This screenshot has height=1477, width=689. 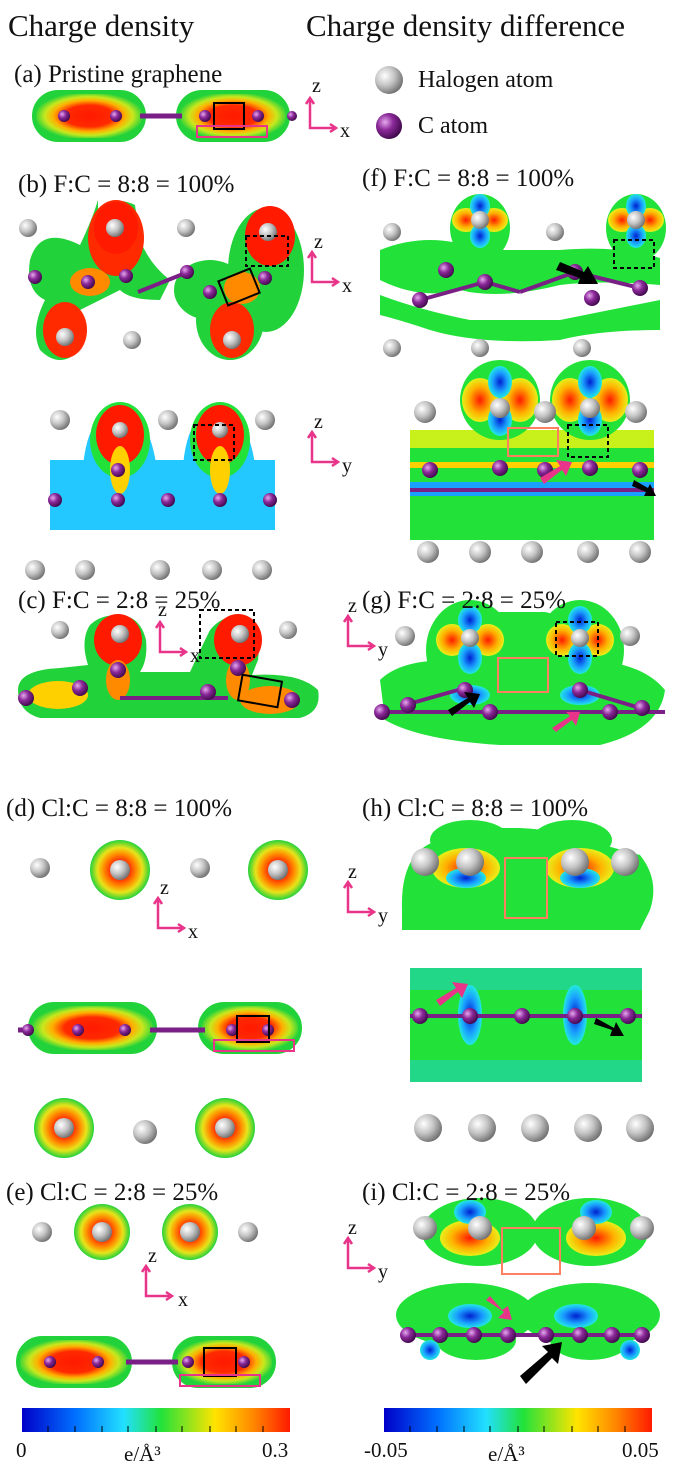 What do you see at coordinates (126, 184) in the screenshot?
I see `panel-b-label: (b) F:C = 8:8 = 100%` at bounding box center [126, 184].